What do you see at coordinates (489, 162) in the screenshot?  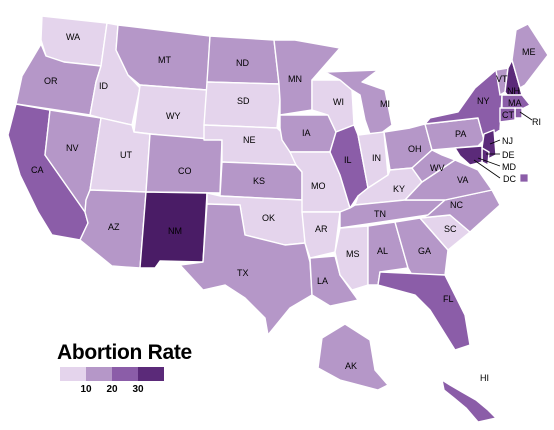 I see `leader-line-md` at bounding box center [489, 162].